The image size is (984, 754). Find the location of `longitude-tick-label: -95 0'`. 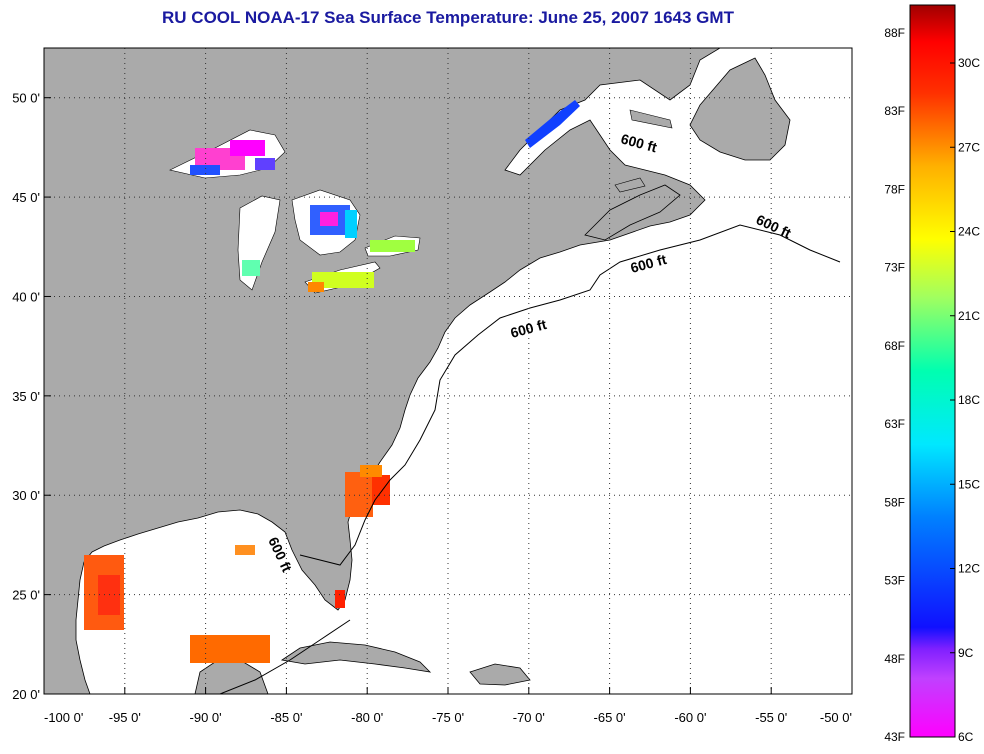

longitude-tick-label: -95 0' is located at coordinates (125, 717).